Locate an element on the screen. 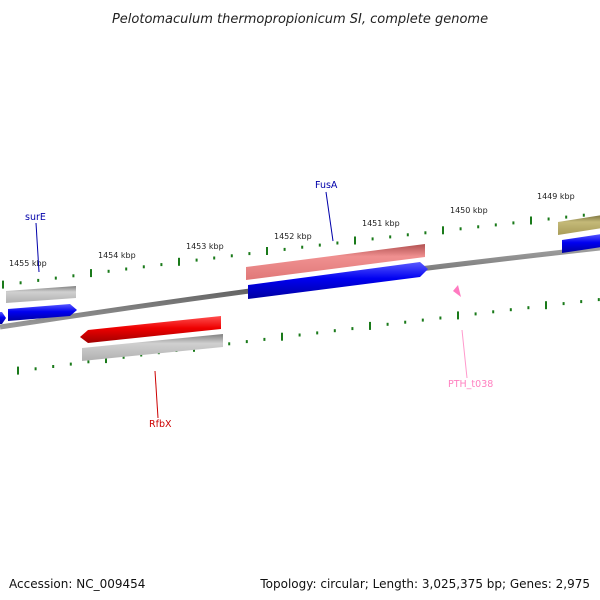  gene-label-trna: PTH_t038 is located at coordinates (470, 384).